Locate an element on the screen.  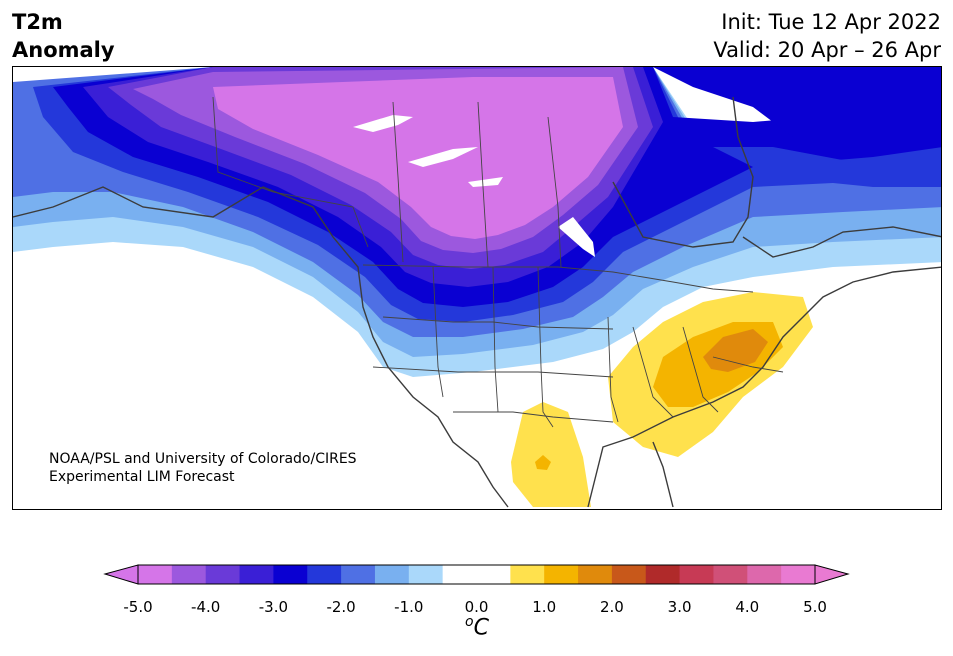
colorbar-tick-label: -5.0 is located at coordinates (138, 607).